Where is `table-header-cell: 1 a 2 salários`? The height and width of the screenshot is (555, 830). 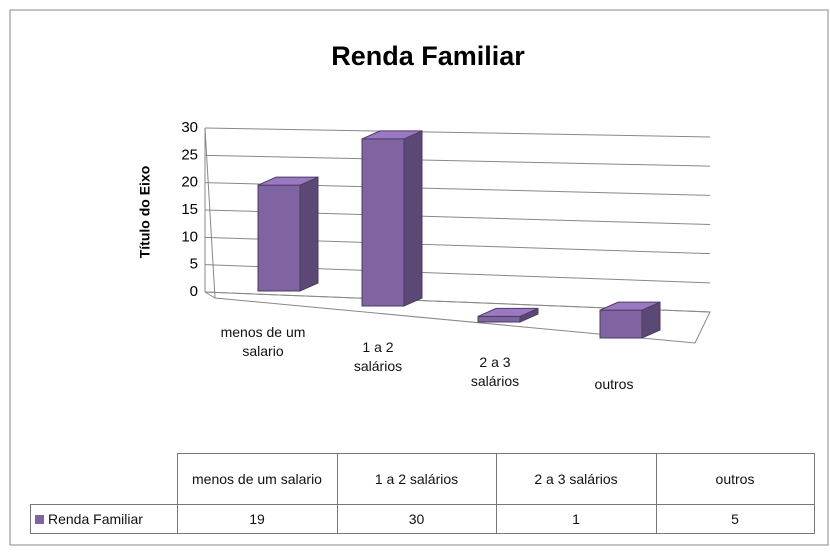 table-header-cell: 1 a 2 salários is located at coordinates (416, 479).